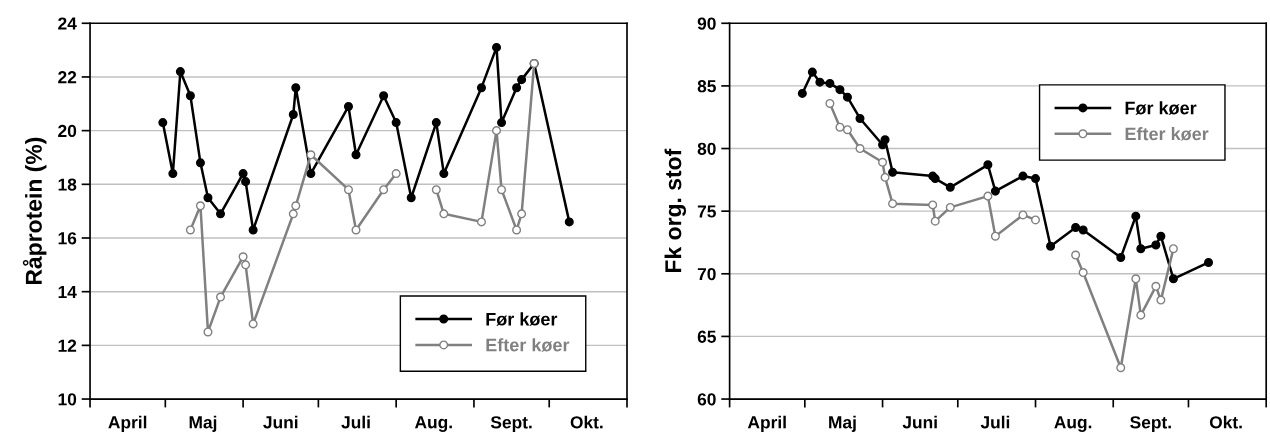 Image resolution: width=1270 pixels, height=439 pixels. Describe the element at coordinates (67, 292) in the screenshot. I see `y-tick-label: 14` at that location.